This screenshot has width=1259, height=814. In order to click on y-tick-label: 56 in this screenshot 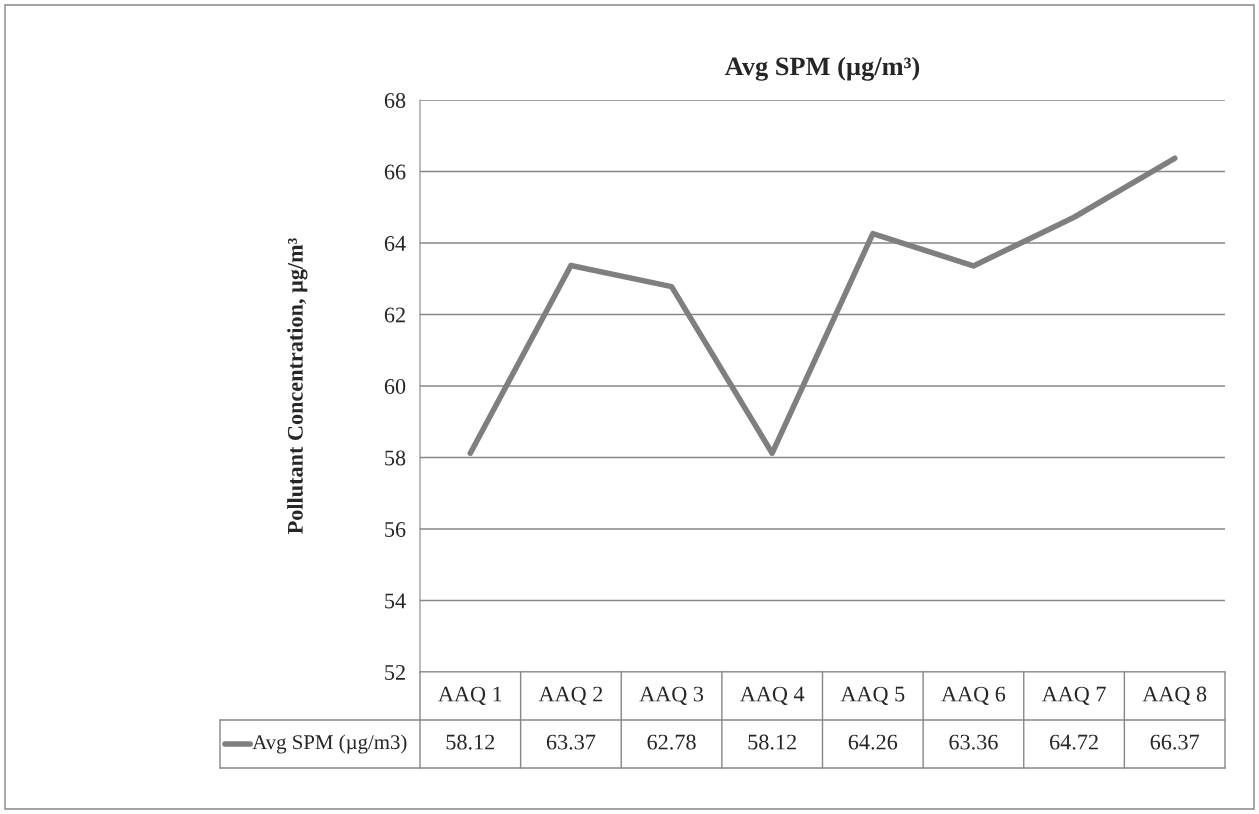, I will do `click(395, 529)`.